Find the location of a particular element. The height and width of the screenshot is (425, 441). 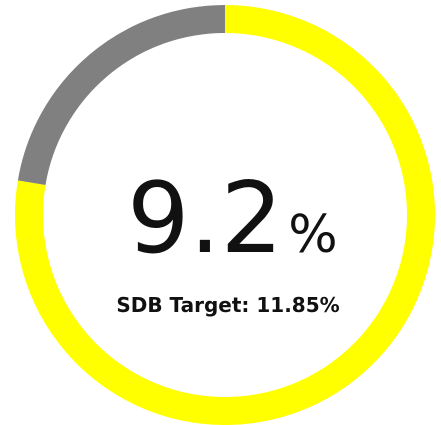

target-label: SDB Target: 11.85% is located at coordinates (227, 305).